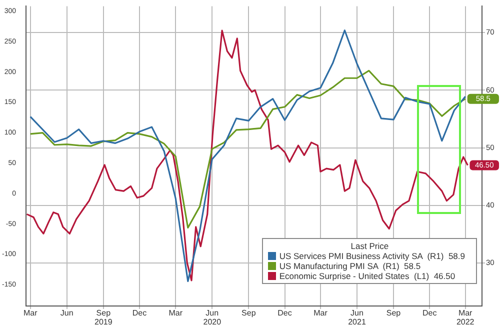 Image resolution: width=500 pixels, height=326 pixels. Describe the element at coordinates (357, 317) in the screenshot. I see `x-tick-label: Jun 2021` at that location.